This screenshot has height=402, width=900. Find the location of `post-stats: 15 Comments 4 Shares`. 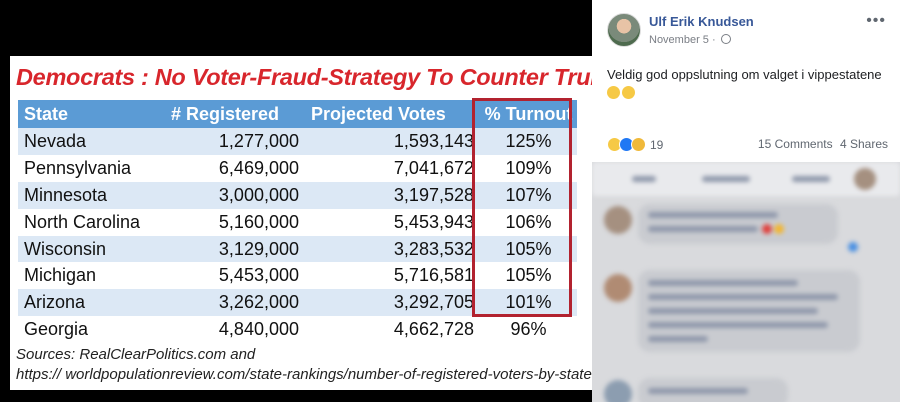

post-stats: 15 Comments 4 Shares is located at coordinates (823, 144).